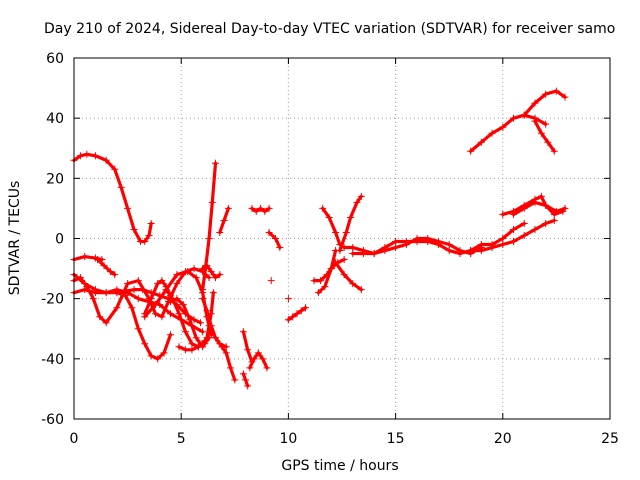  Describe the element at coordinates (74, 439) in the screenshot. I see `x-tick-label: 0` at that location.